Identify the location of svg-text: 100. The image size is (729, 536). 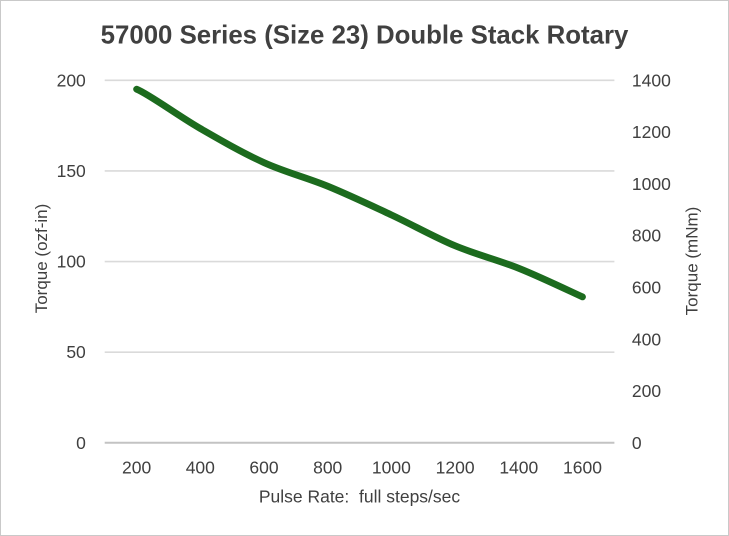
(71, 262).